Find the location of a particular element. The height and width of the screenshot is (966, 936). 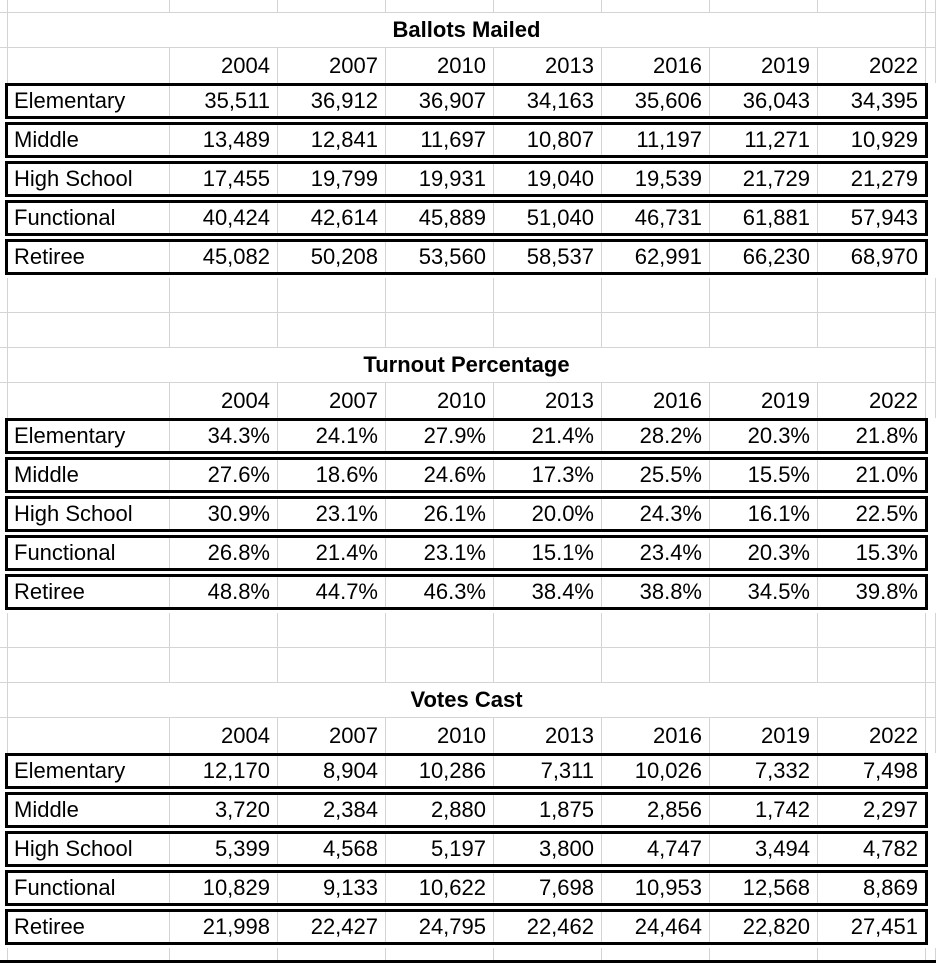

value-cell: 12,170 is located at coordinates (224, 771).